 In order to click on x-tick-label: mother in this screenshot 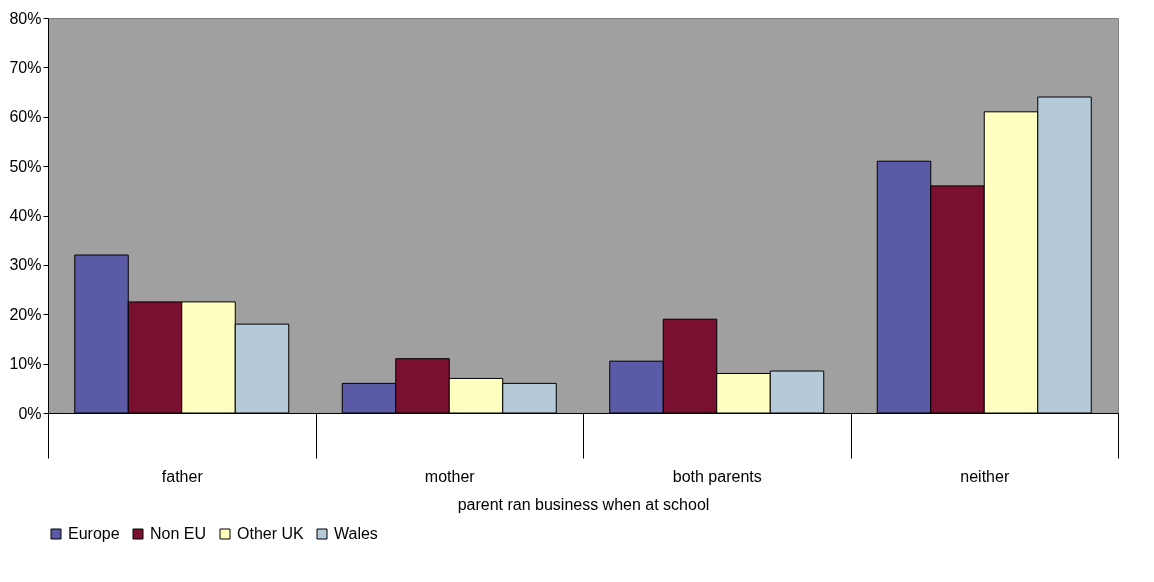, I will do `click(450, 476)`.